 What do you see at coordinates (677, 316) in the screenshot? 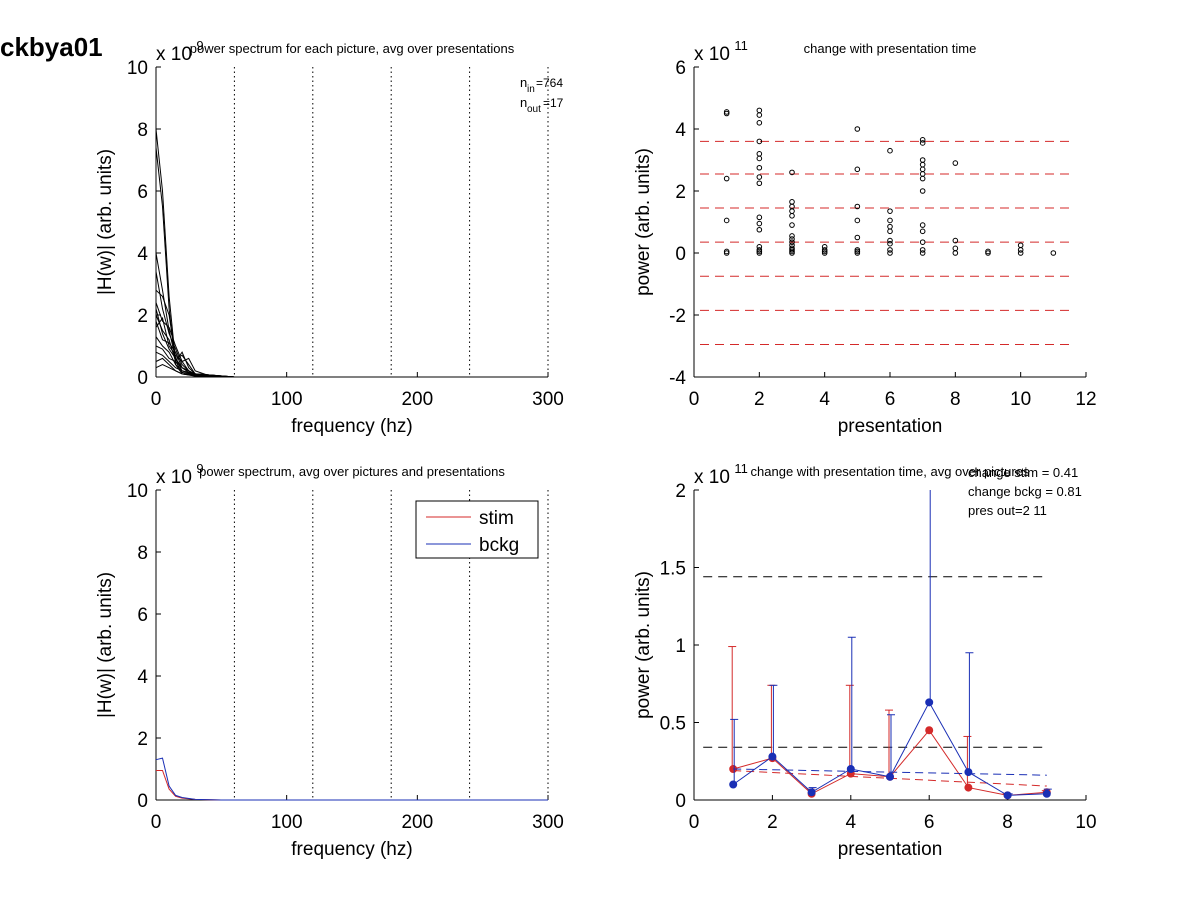
I see `y-tick-label: -2` at bounding box center [677, 316].